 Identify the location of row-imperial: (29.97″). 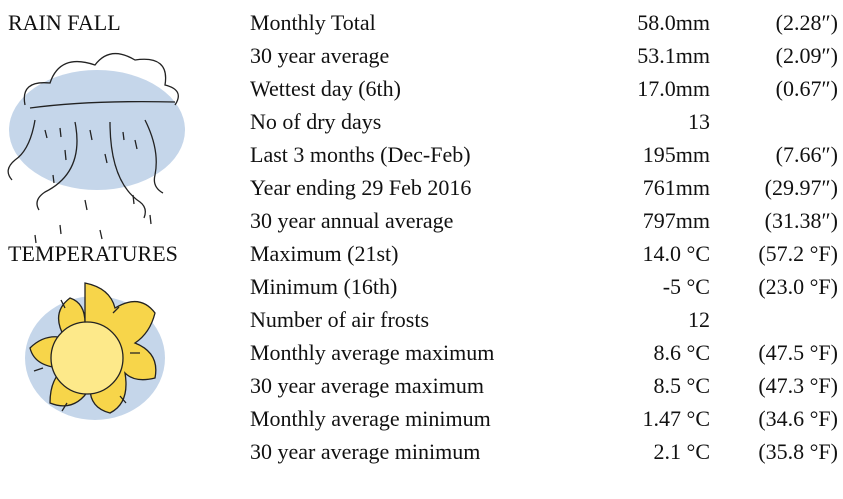
(801, 187).